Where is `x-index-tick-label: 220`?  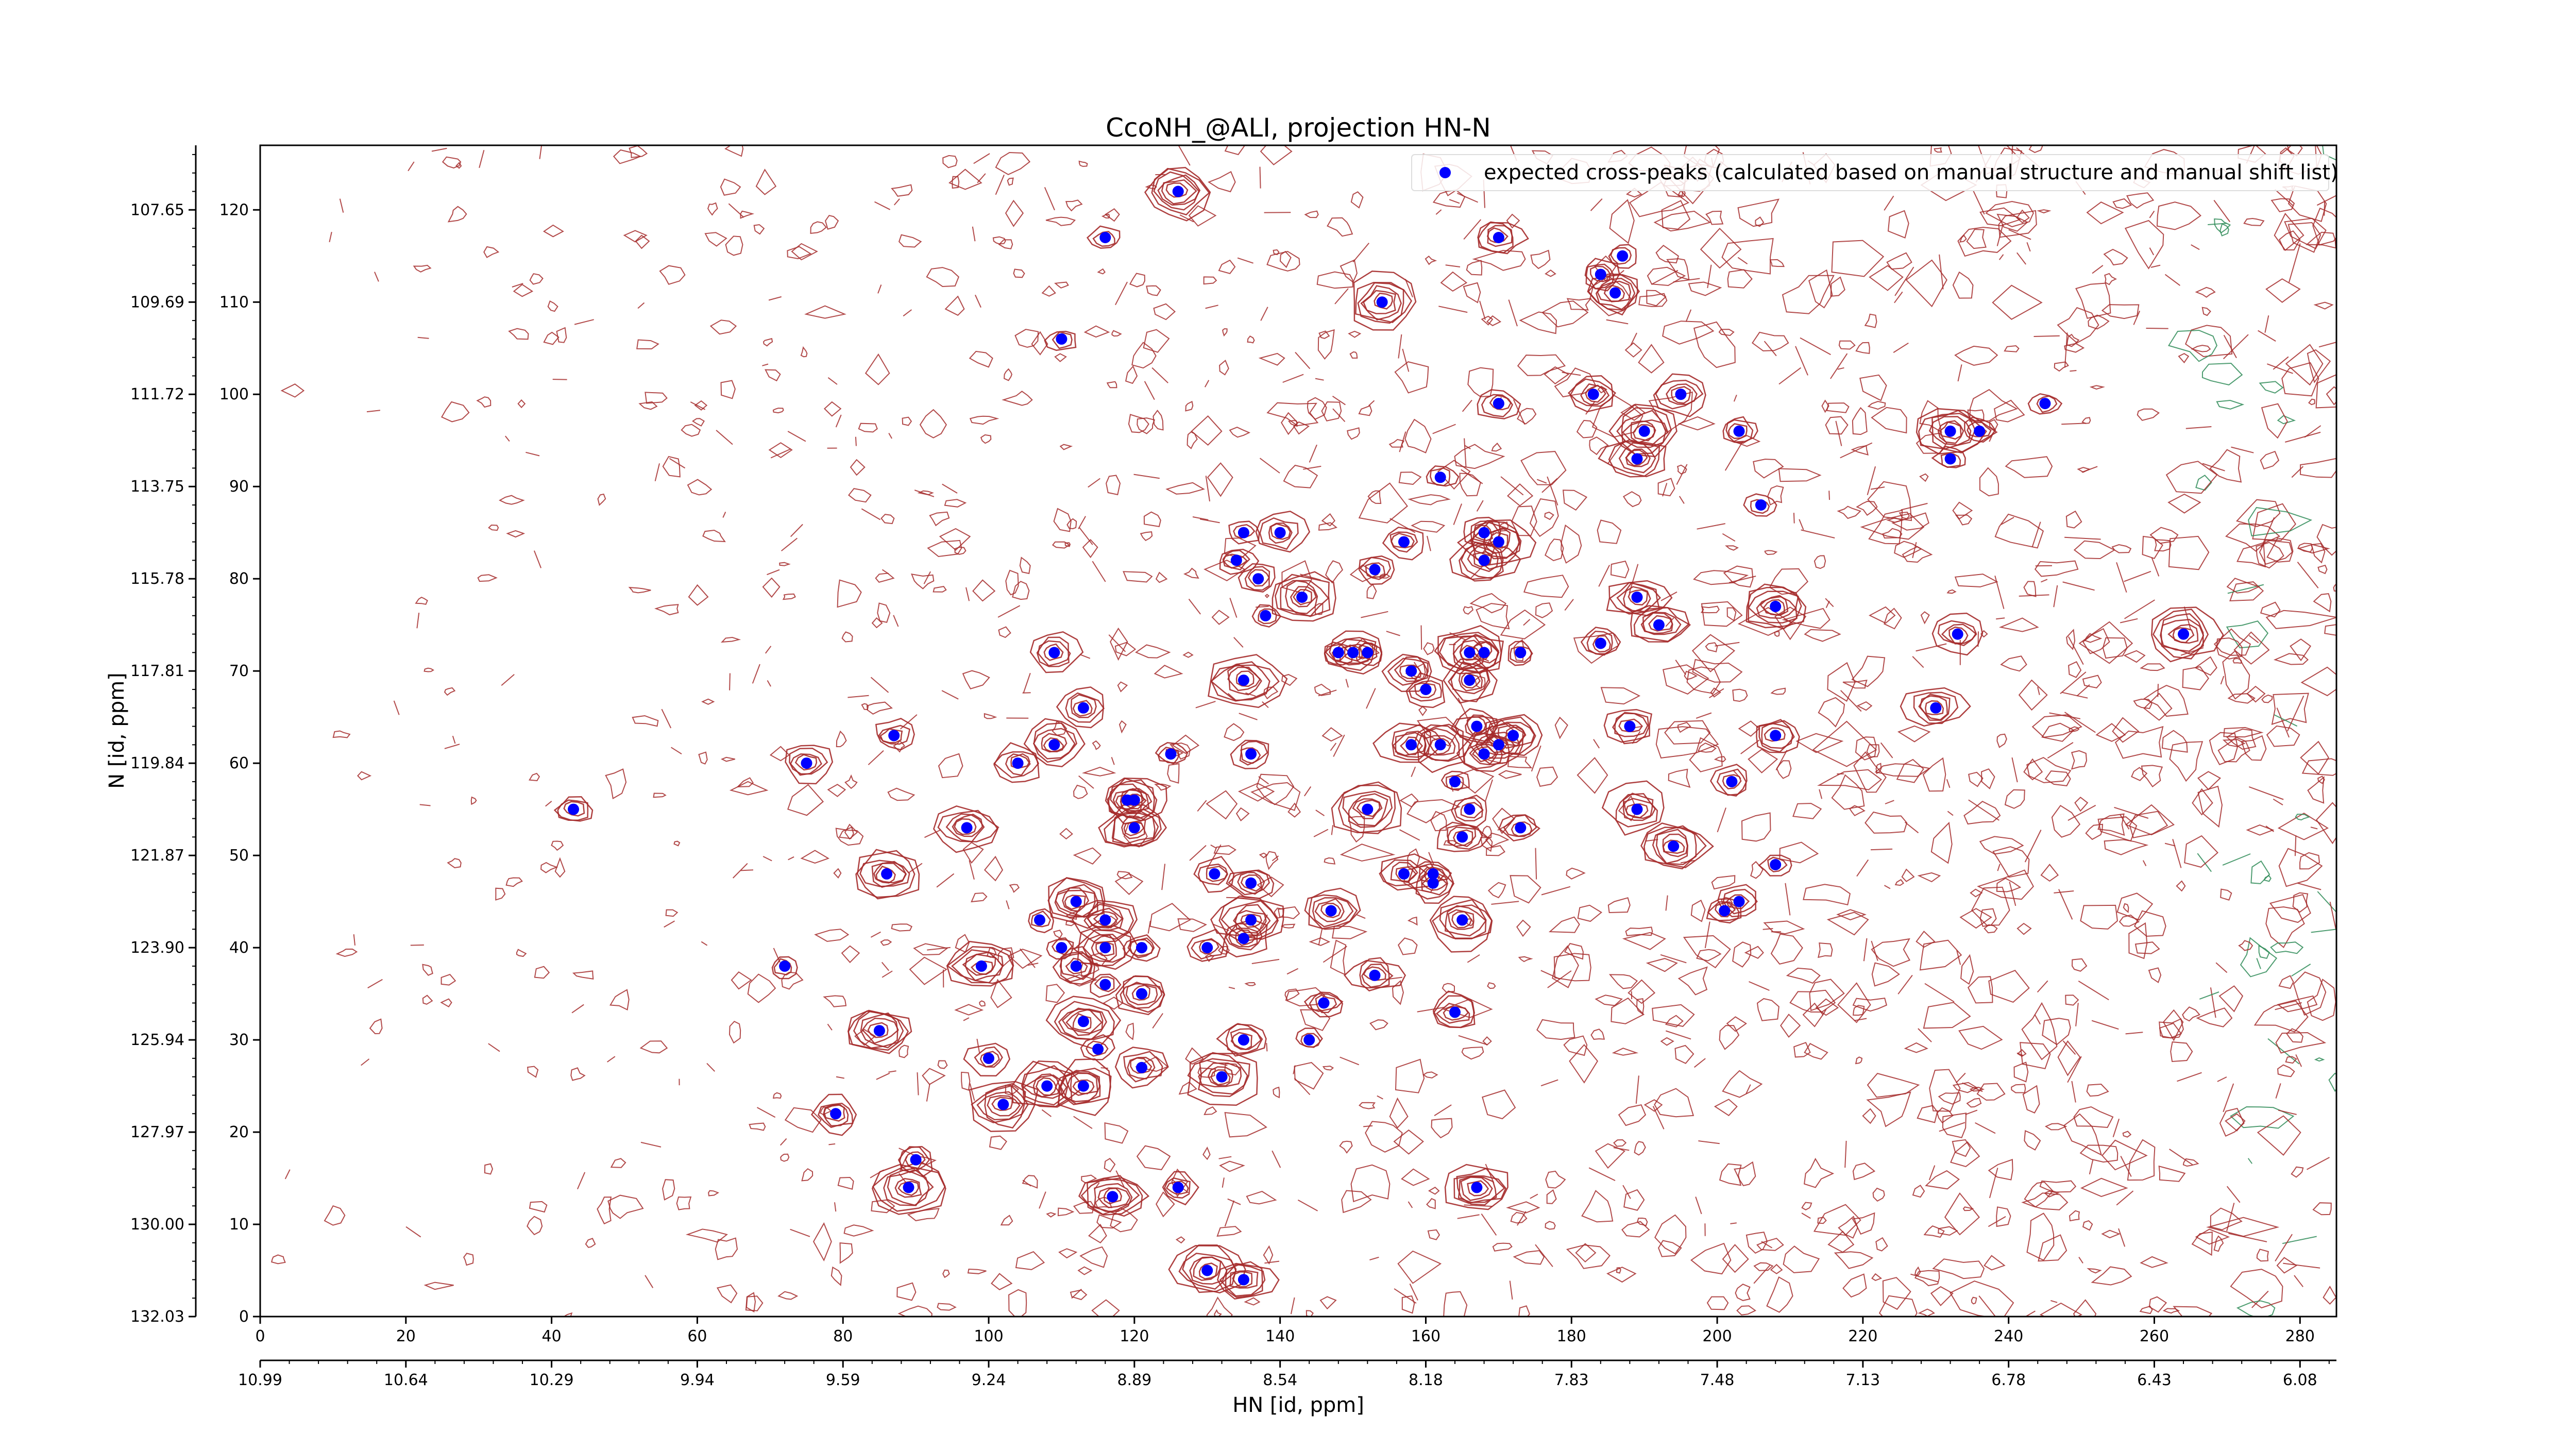
x-index-tick-label: 220 is located at coordinates (1862, 1336).